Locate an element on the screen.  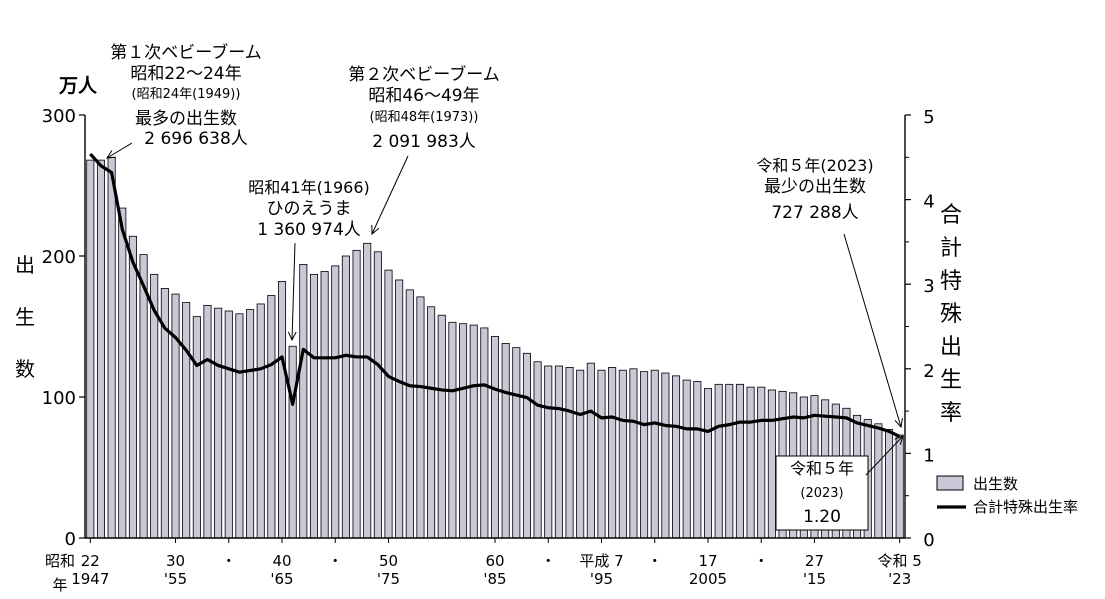
bar-1978 is located at coordinates (420, 417).